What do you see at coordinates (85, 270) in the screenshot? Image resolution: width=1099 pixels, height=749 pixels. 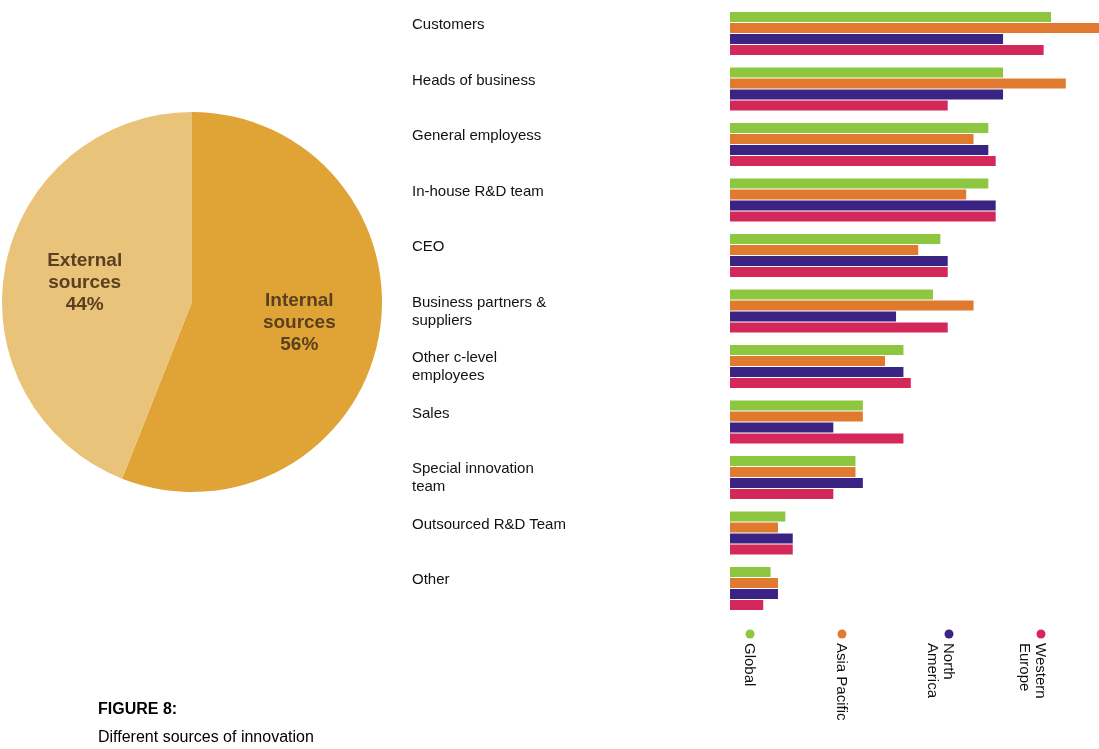 I see `slice-label: External sources` at bounding box center [85, 270].